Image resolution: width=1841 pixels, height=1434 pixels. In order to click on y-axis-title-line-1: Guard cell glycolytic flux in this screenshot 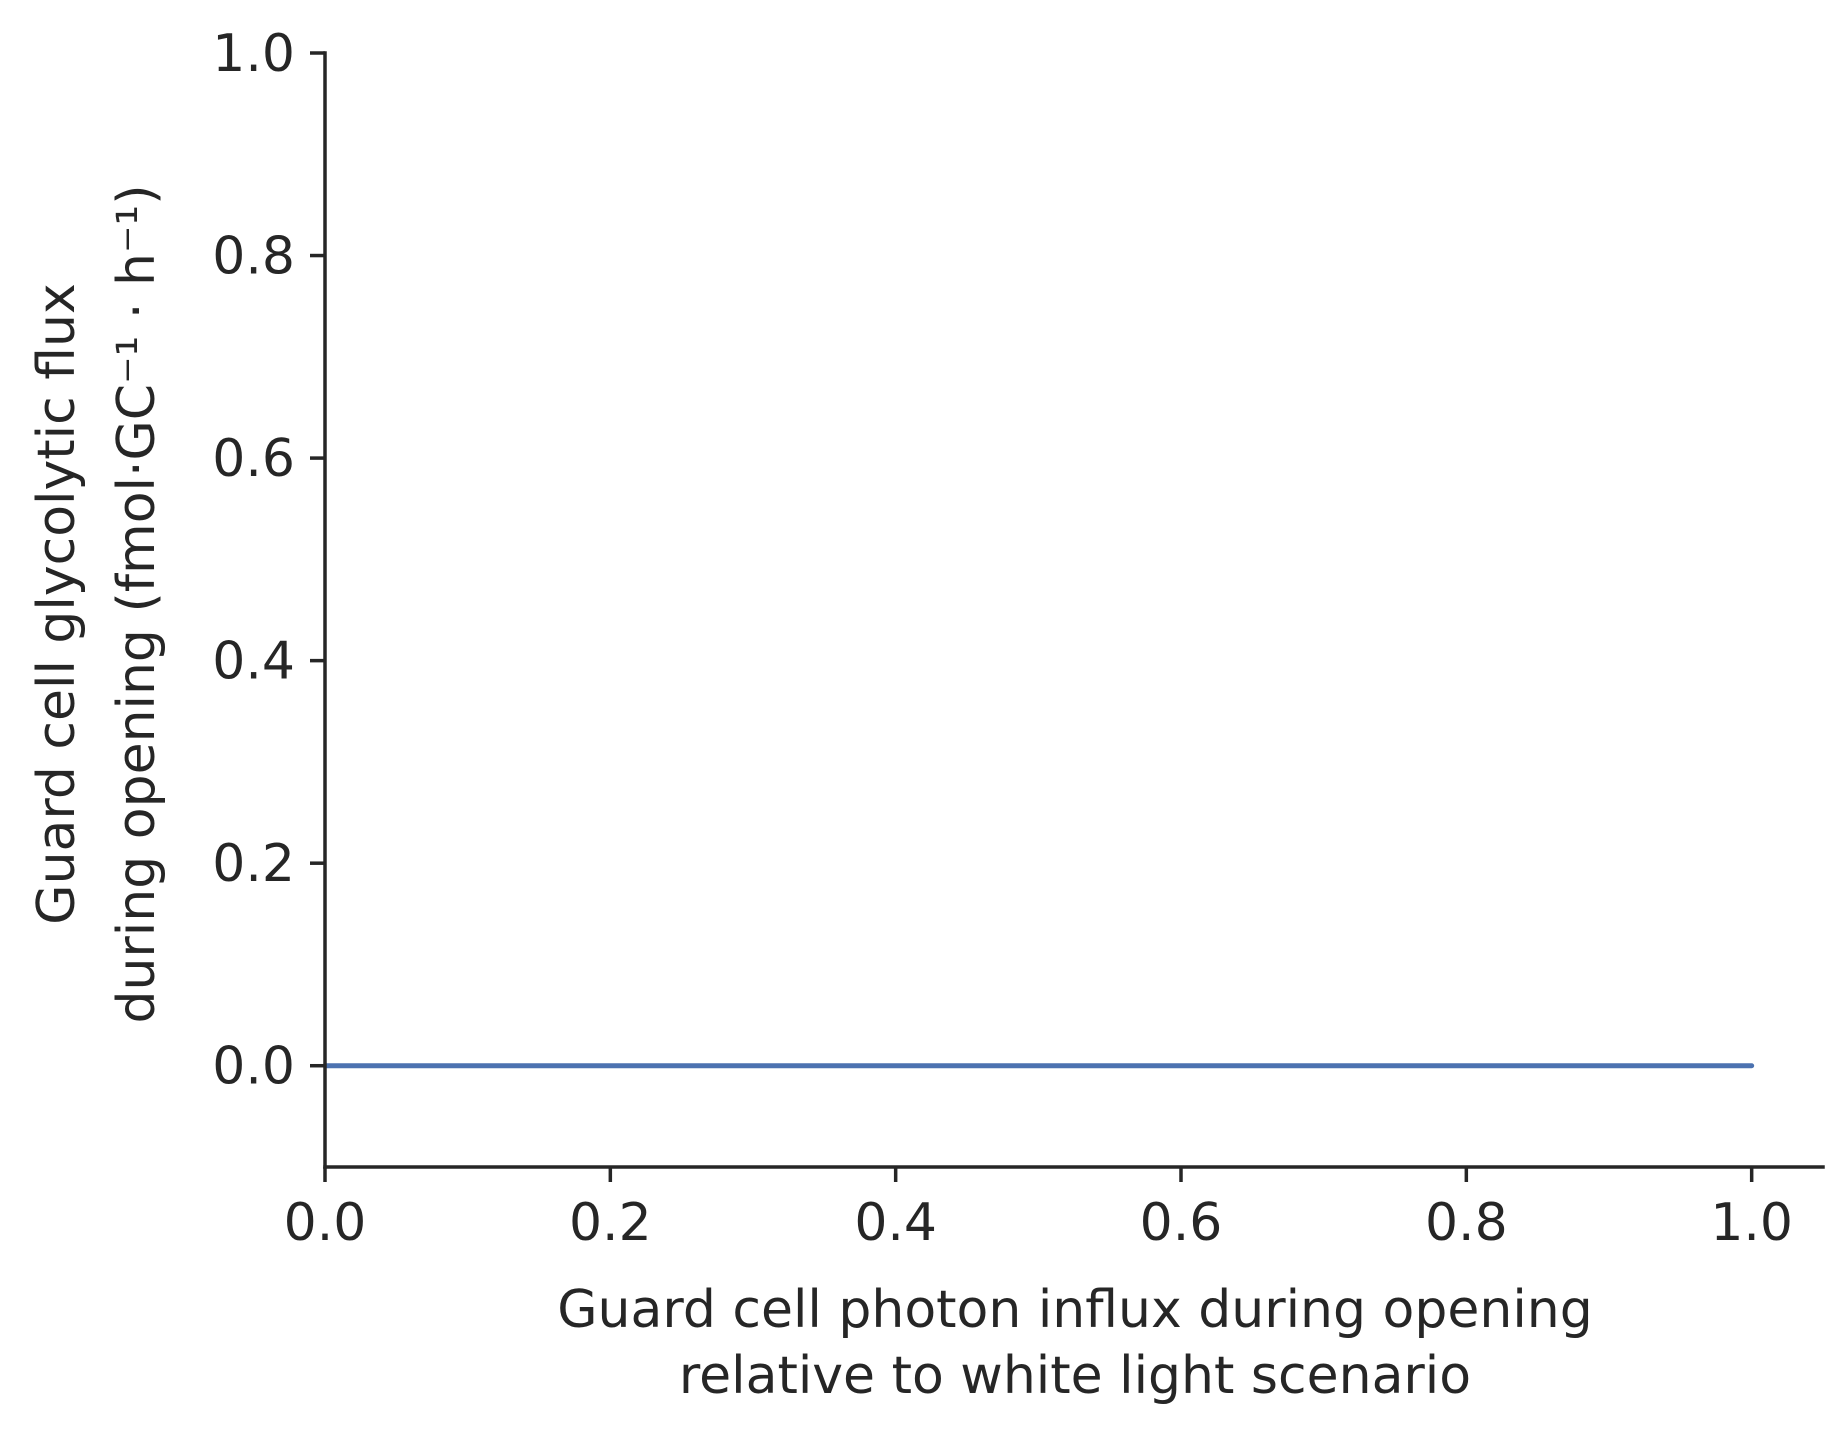, I will do `click(57, 603)`.